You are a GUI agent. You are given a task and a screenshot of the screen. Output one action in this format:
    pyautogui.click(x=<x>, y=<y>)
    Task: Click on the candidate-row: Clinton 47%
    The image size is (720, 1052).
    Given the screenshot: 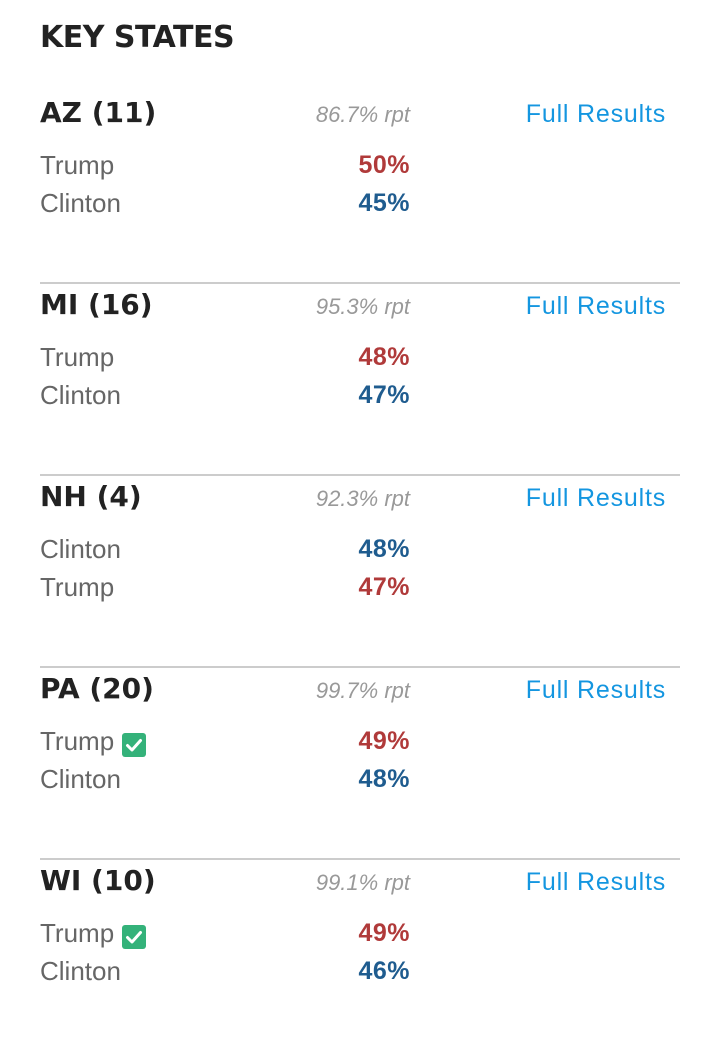 What is the action you would take?
    pyautogui.click(x=226, y=395)
    